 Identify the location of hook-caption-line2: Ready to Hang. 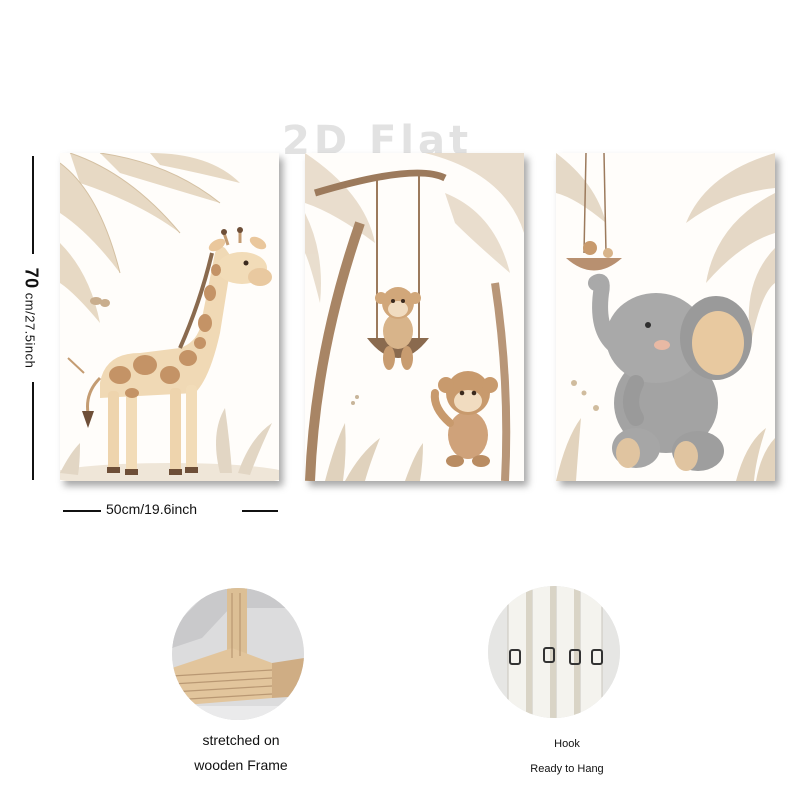
(567, 769).